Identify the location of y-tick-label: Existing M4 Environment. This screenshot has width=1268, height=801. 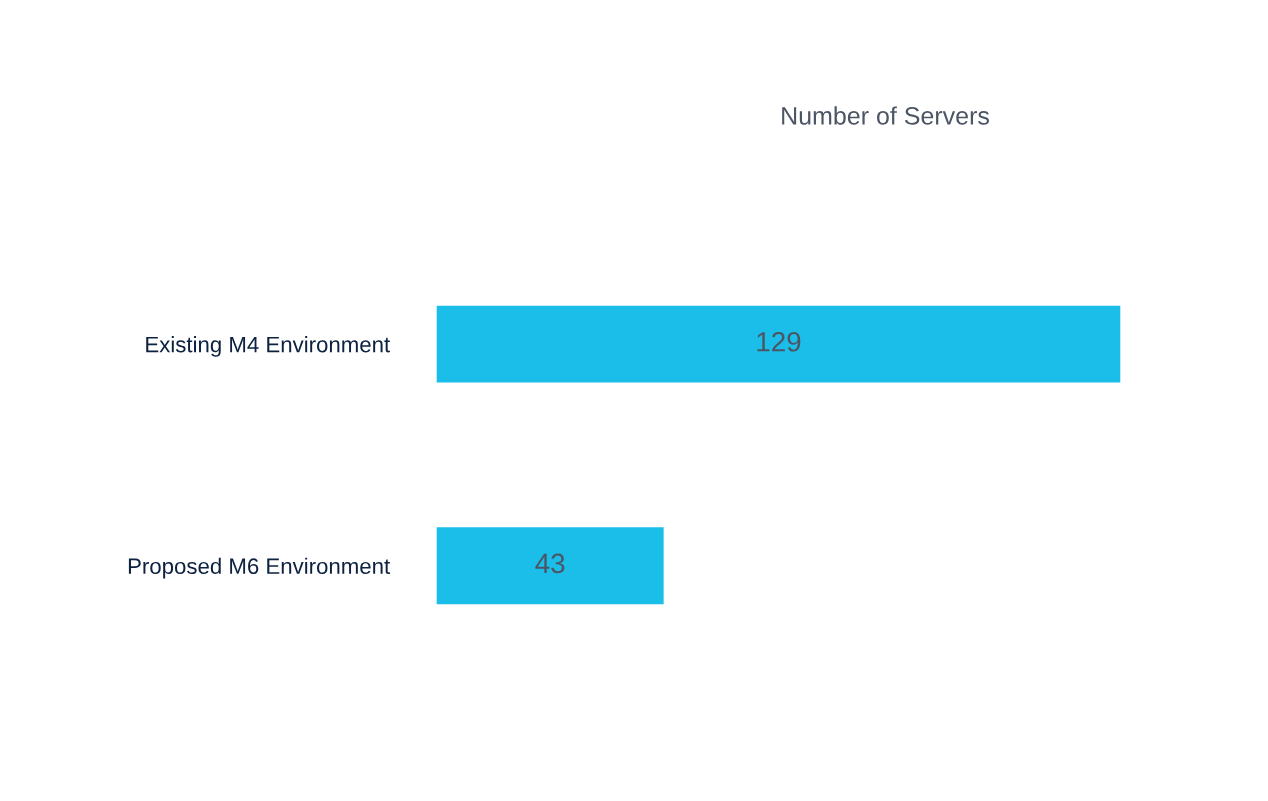
(268, 346).